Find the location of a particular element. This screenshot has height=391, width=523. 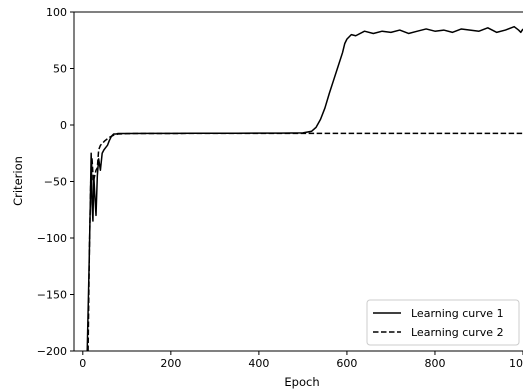

x-tick-label: 1000 is located at coordinates (516, 363).